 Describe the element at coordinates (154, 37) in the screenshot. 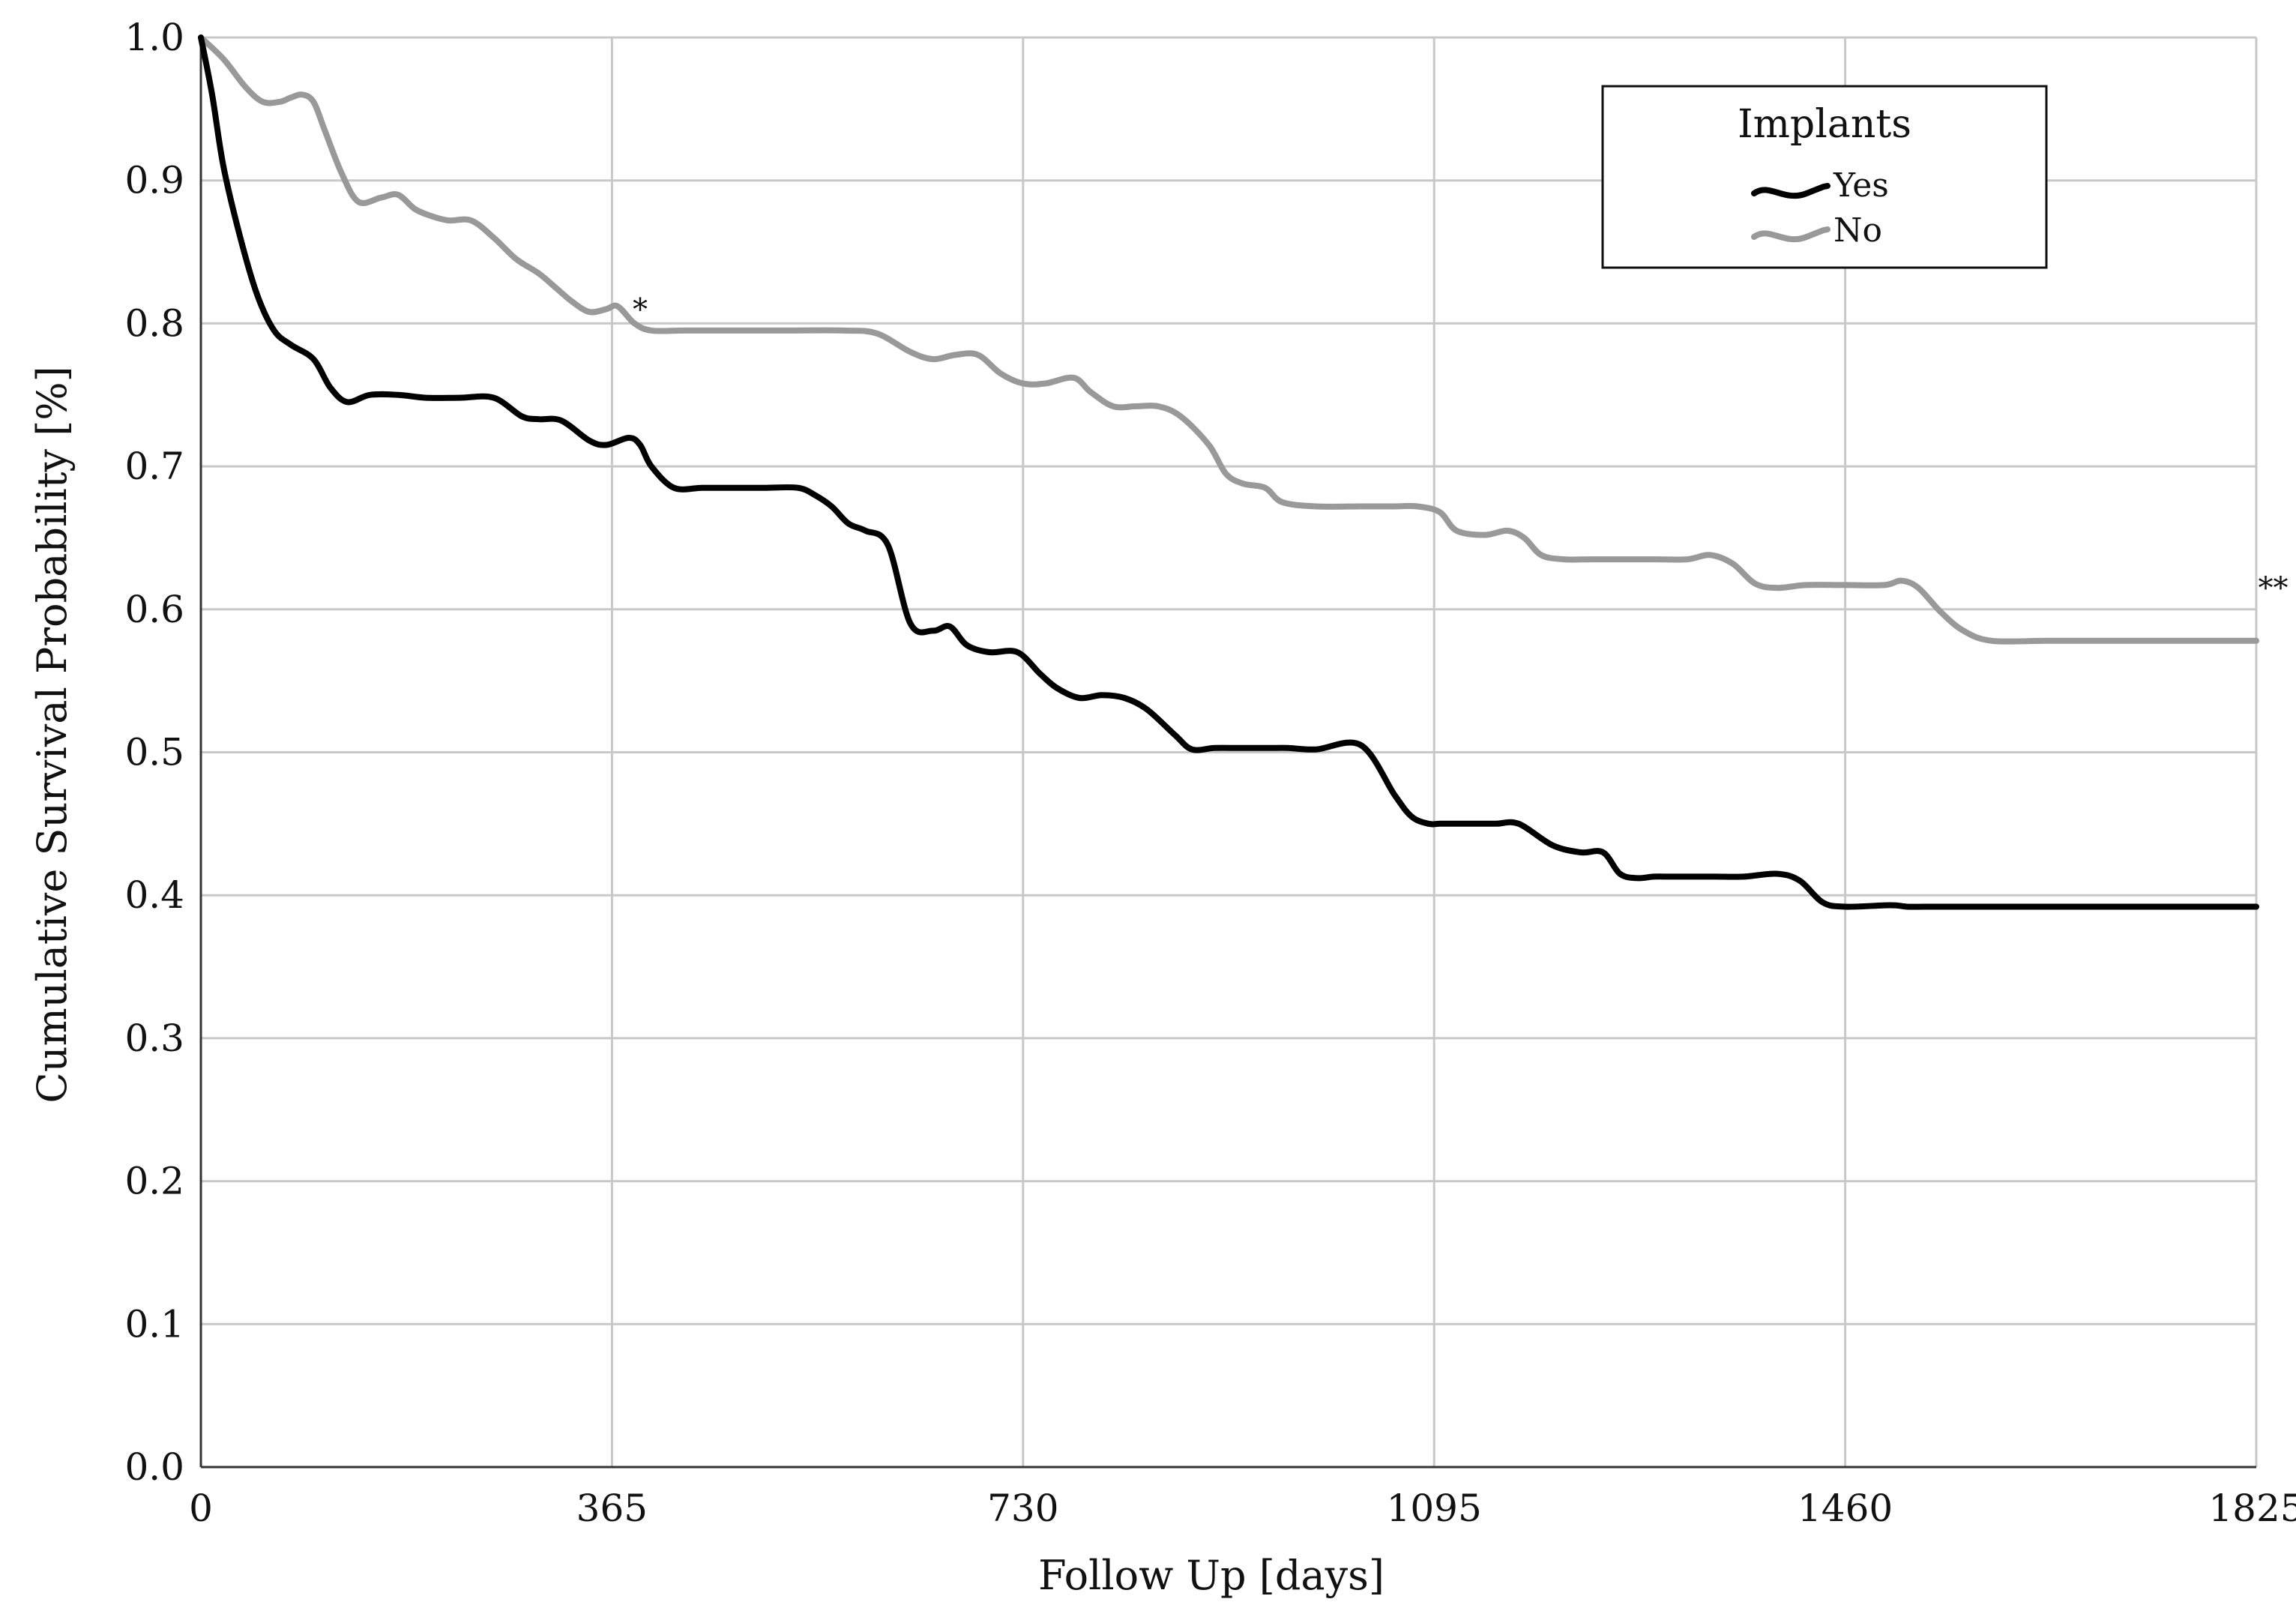

I see `y-tick-label: 1.0` at that location.